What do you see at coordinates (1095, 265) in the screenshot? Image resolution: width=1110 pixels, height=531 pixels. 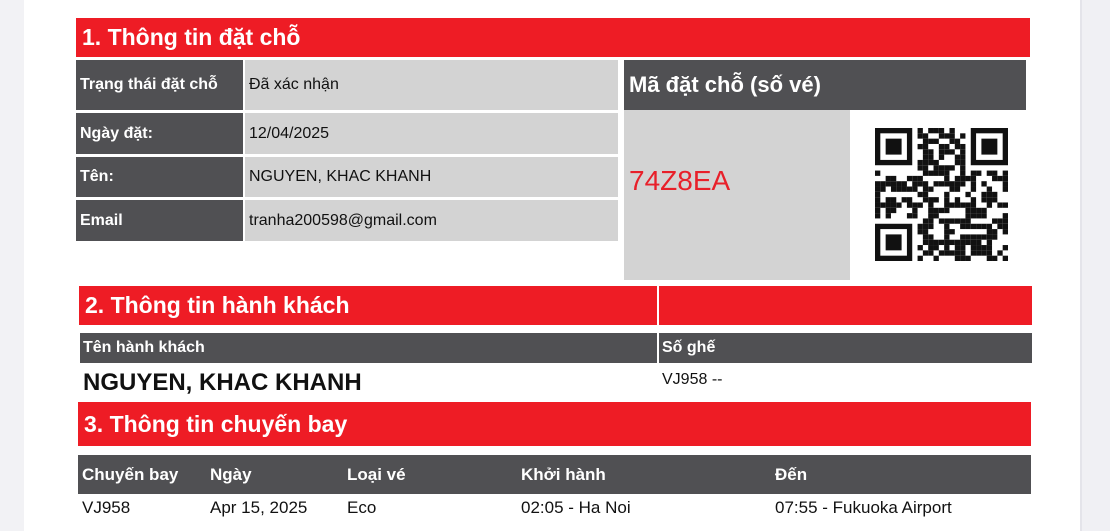 I see `right-scrollbar-area` at bounding box center [1095, 265].